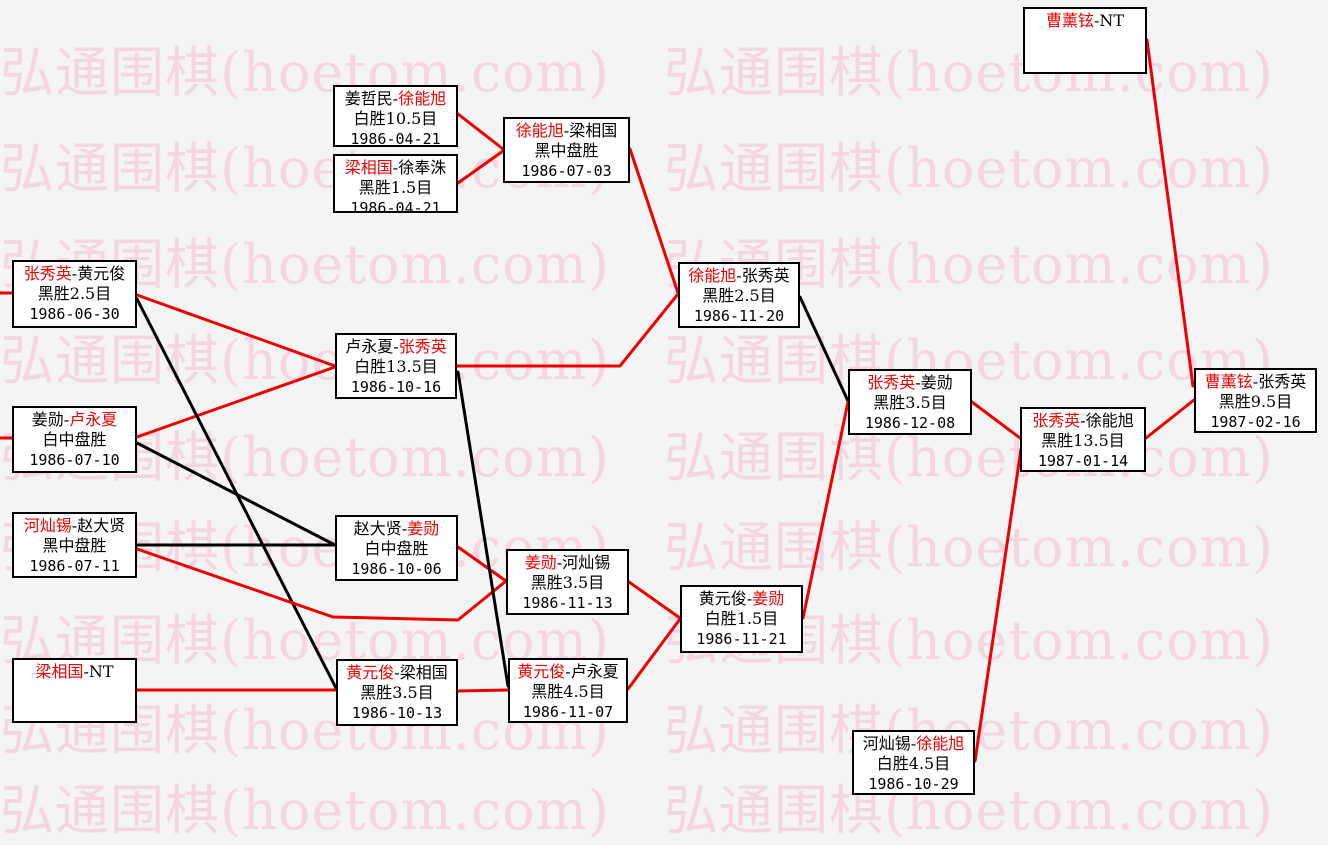 The height and width of the screenshot is (845, 1328). What do you see at coordinates (741, 639) in the screenshot?
I see `match-date: 1986-11-21` at bounding box center [741, 639].